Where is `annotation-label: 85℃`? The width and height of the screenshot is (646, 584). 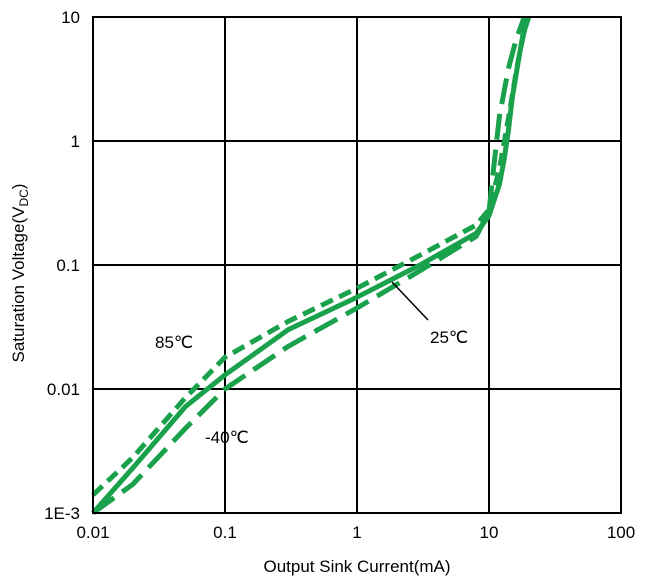 annotation-label: 85℃ is located at coordinates (174, 342).